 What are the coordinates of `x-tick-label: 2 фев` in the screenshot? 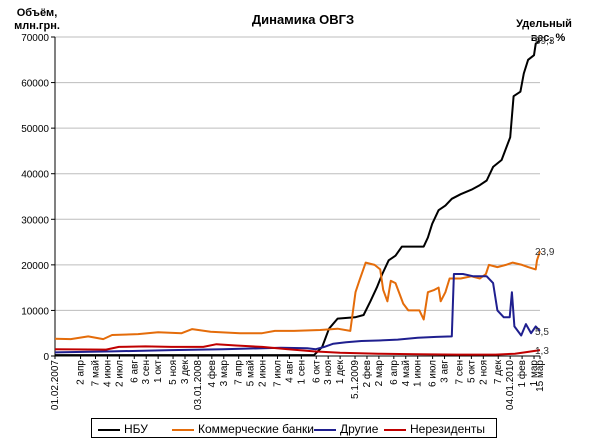 It's located at (367, 373).